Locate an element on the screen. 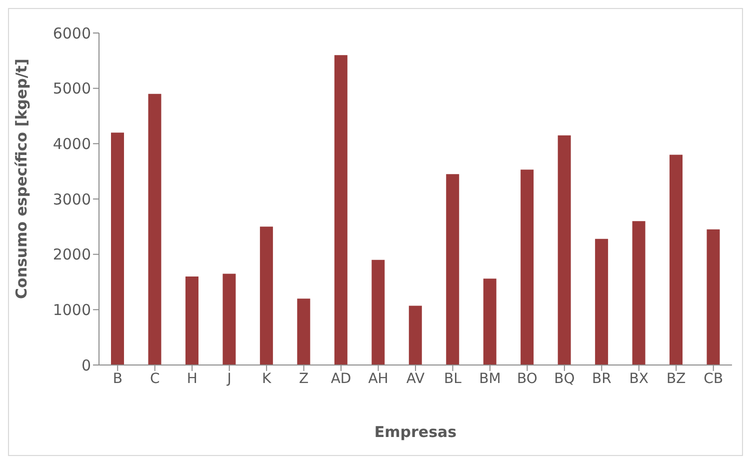 The height and width of the screenshot is (464, 751). y-tick-label: 0 is located at coordinates (86, 365).